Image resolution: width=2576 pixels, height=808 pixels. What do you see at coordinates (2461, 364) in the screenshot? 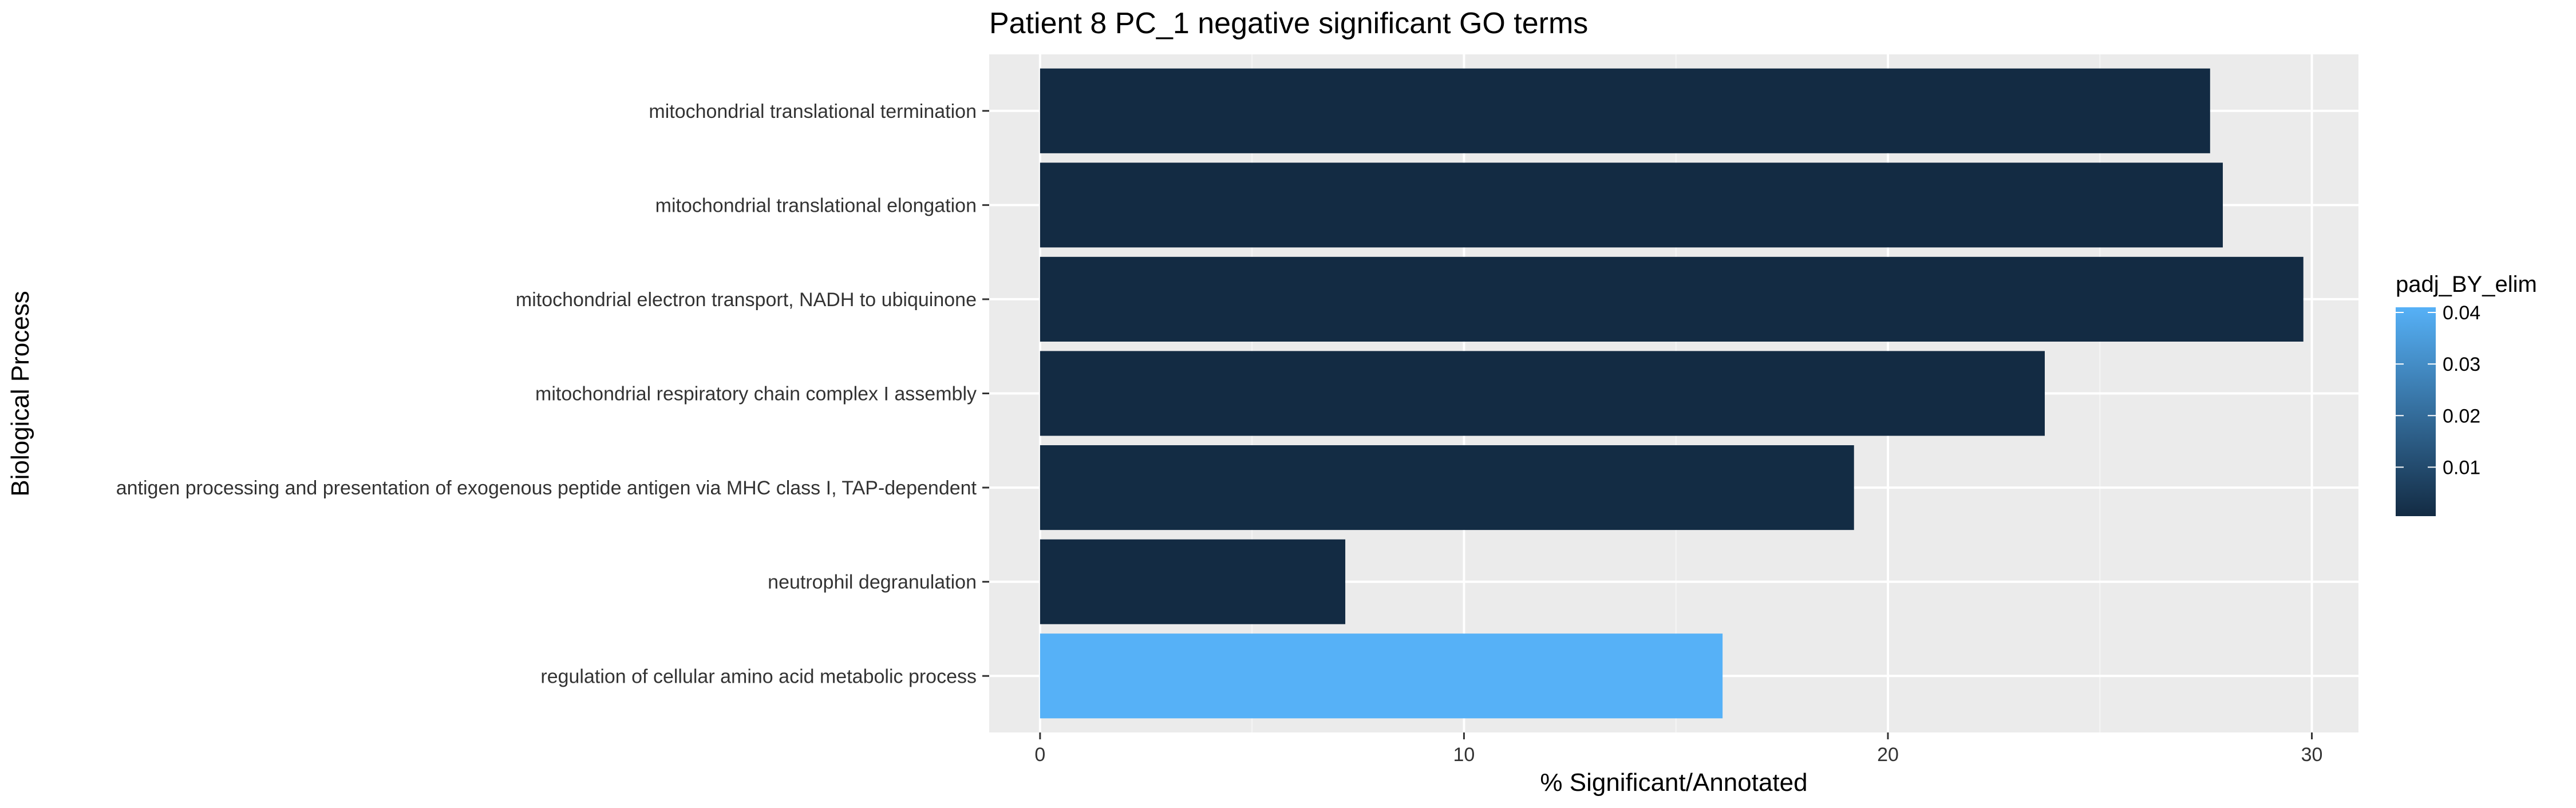
I see `legend-tick-label: 0.03` at bounding box center [2461, 364].